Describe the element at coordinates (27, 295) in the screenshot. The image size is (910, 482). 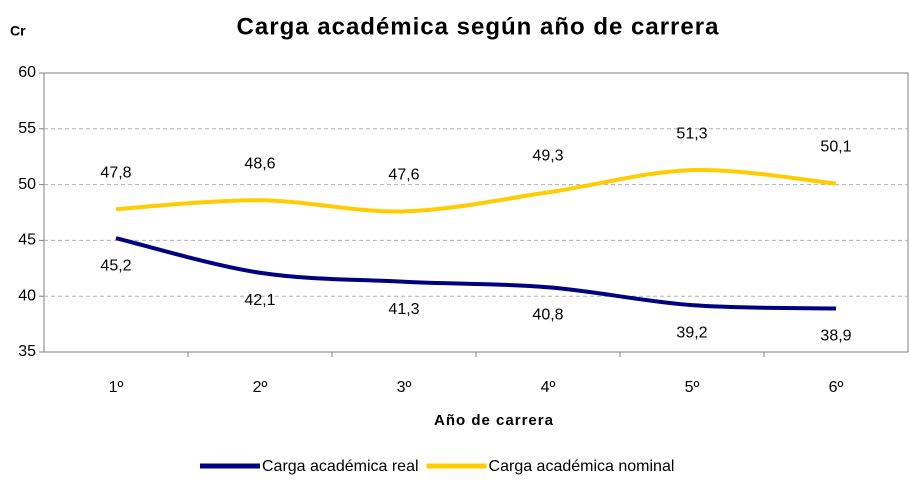
I see `y-tick-label: 40` at that location.